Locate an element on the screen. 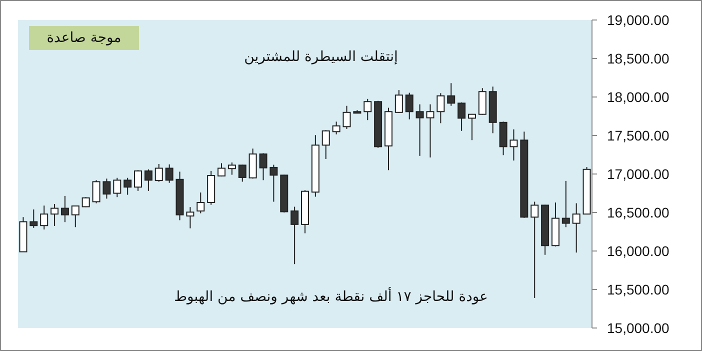  annotation: إنتقلت السيطرة للمشترين is located at coordinates (321, 57).